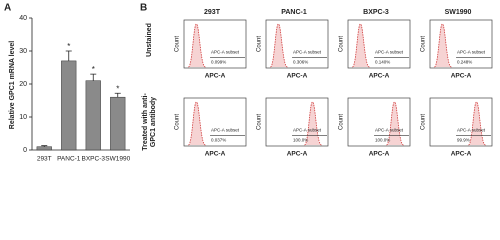 Image resolution: width=500 pixels, height=240 pixels. Describe the element at coordinates (300, 62) in the screenshot. I see `gate-value: 0.306%` at that location.